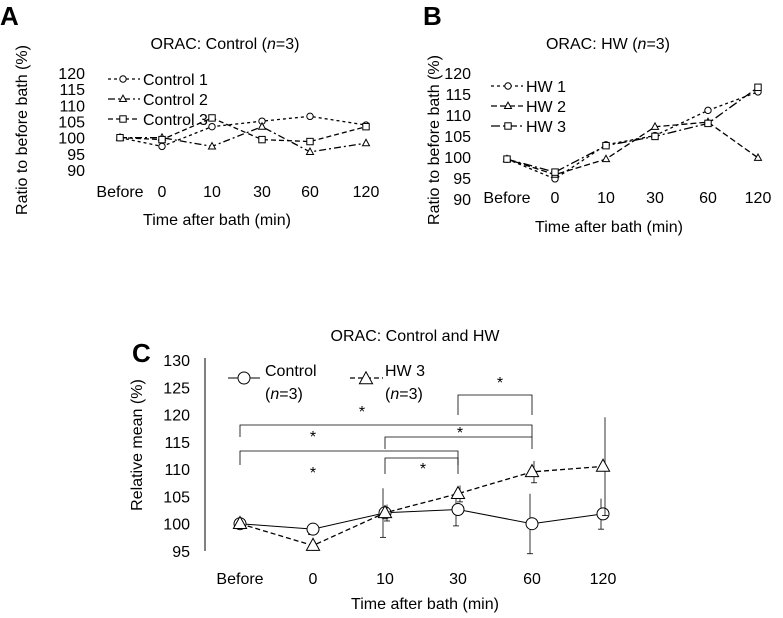  I want to click on chart-title: ORAC: HW (n=3), so click(608, 44).